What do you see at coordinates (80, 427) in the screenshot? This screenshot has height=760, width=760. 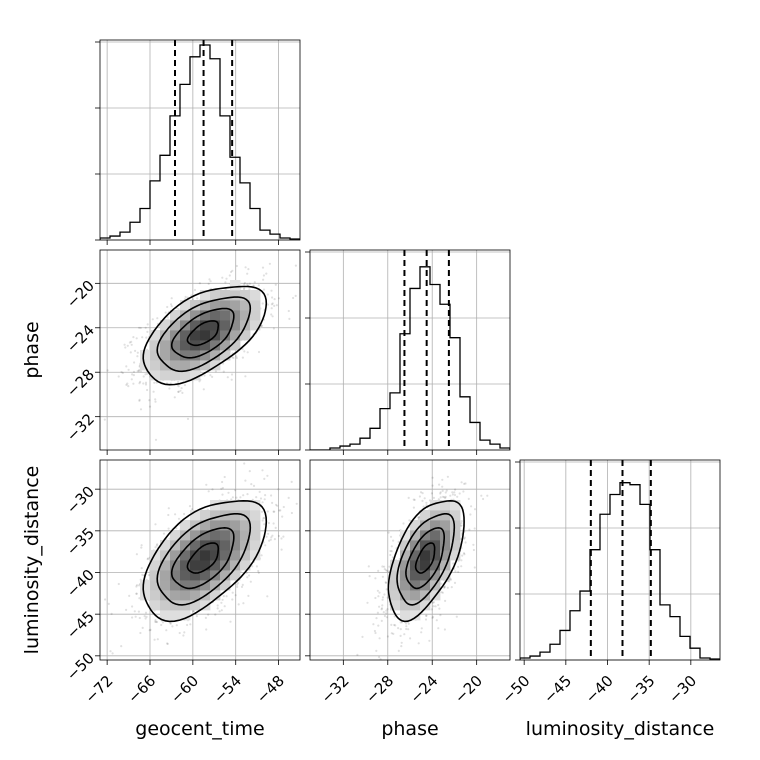 I see `y-tick-label-phase: −32` at bounding box center [80, 427].